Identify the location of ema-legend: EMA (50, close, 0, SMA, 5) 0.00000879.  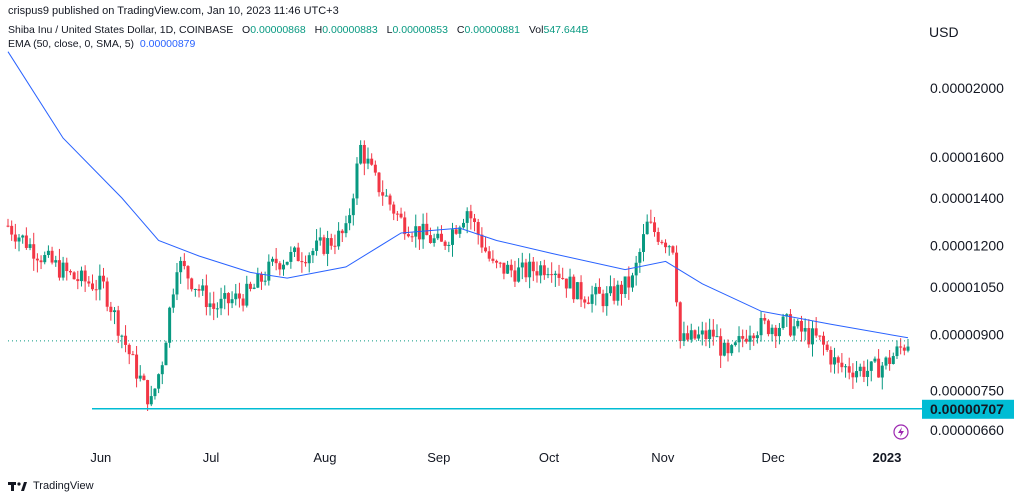
(101, 44).